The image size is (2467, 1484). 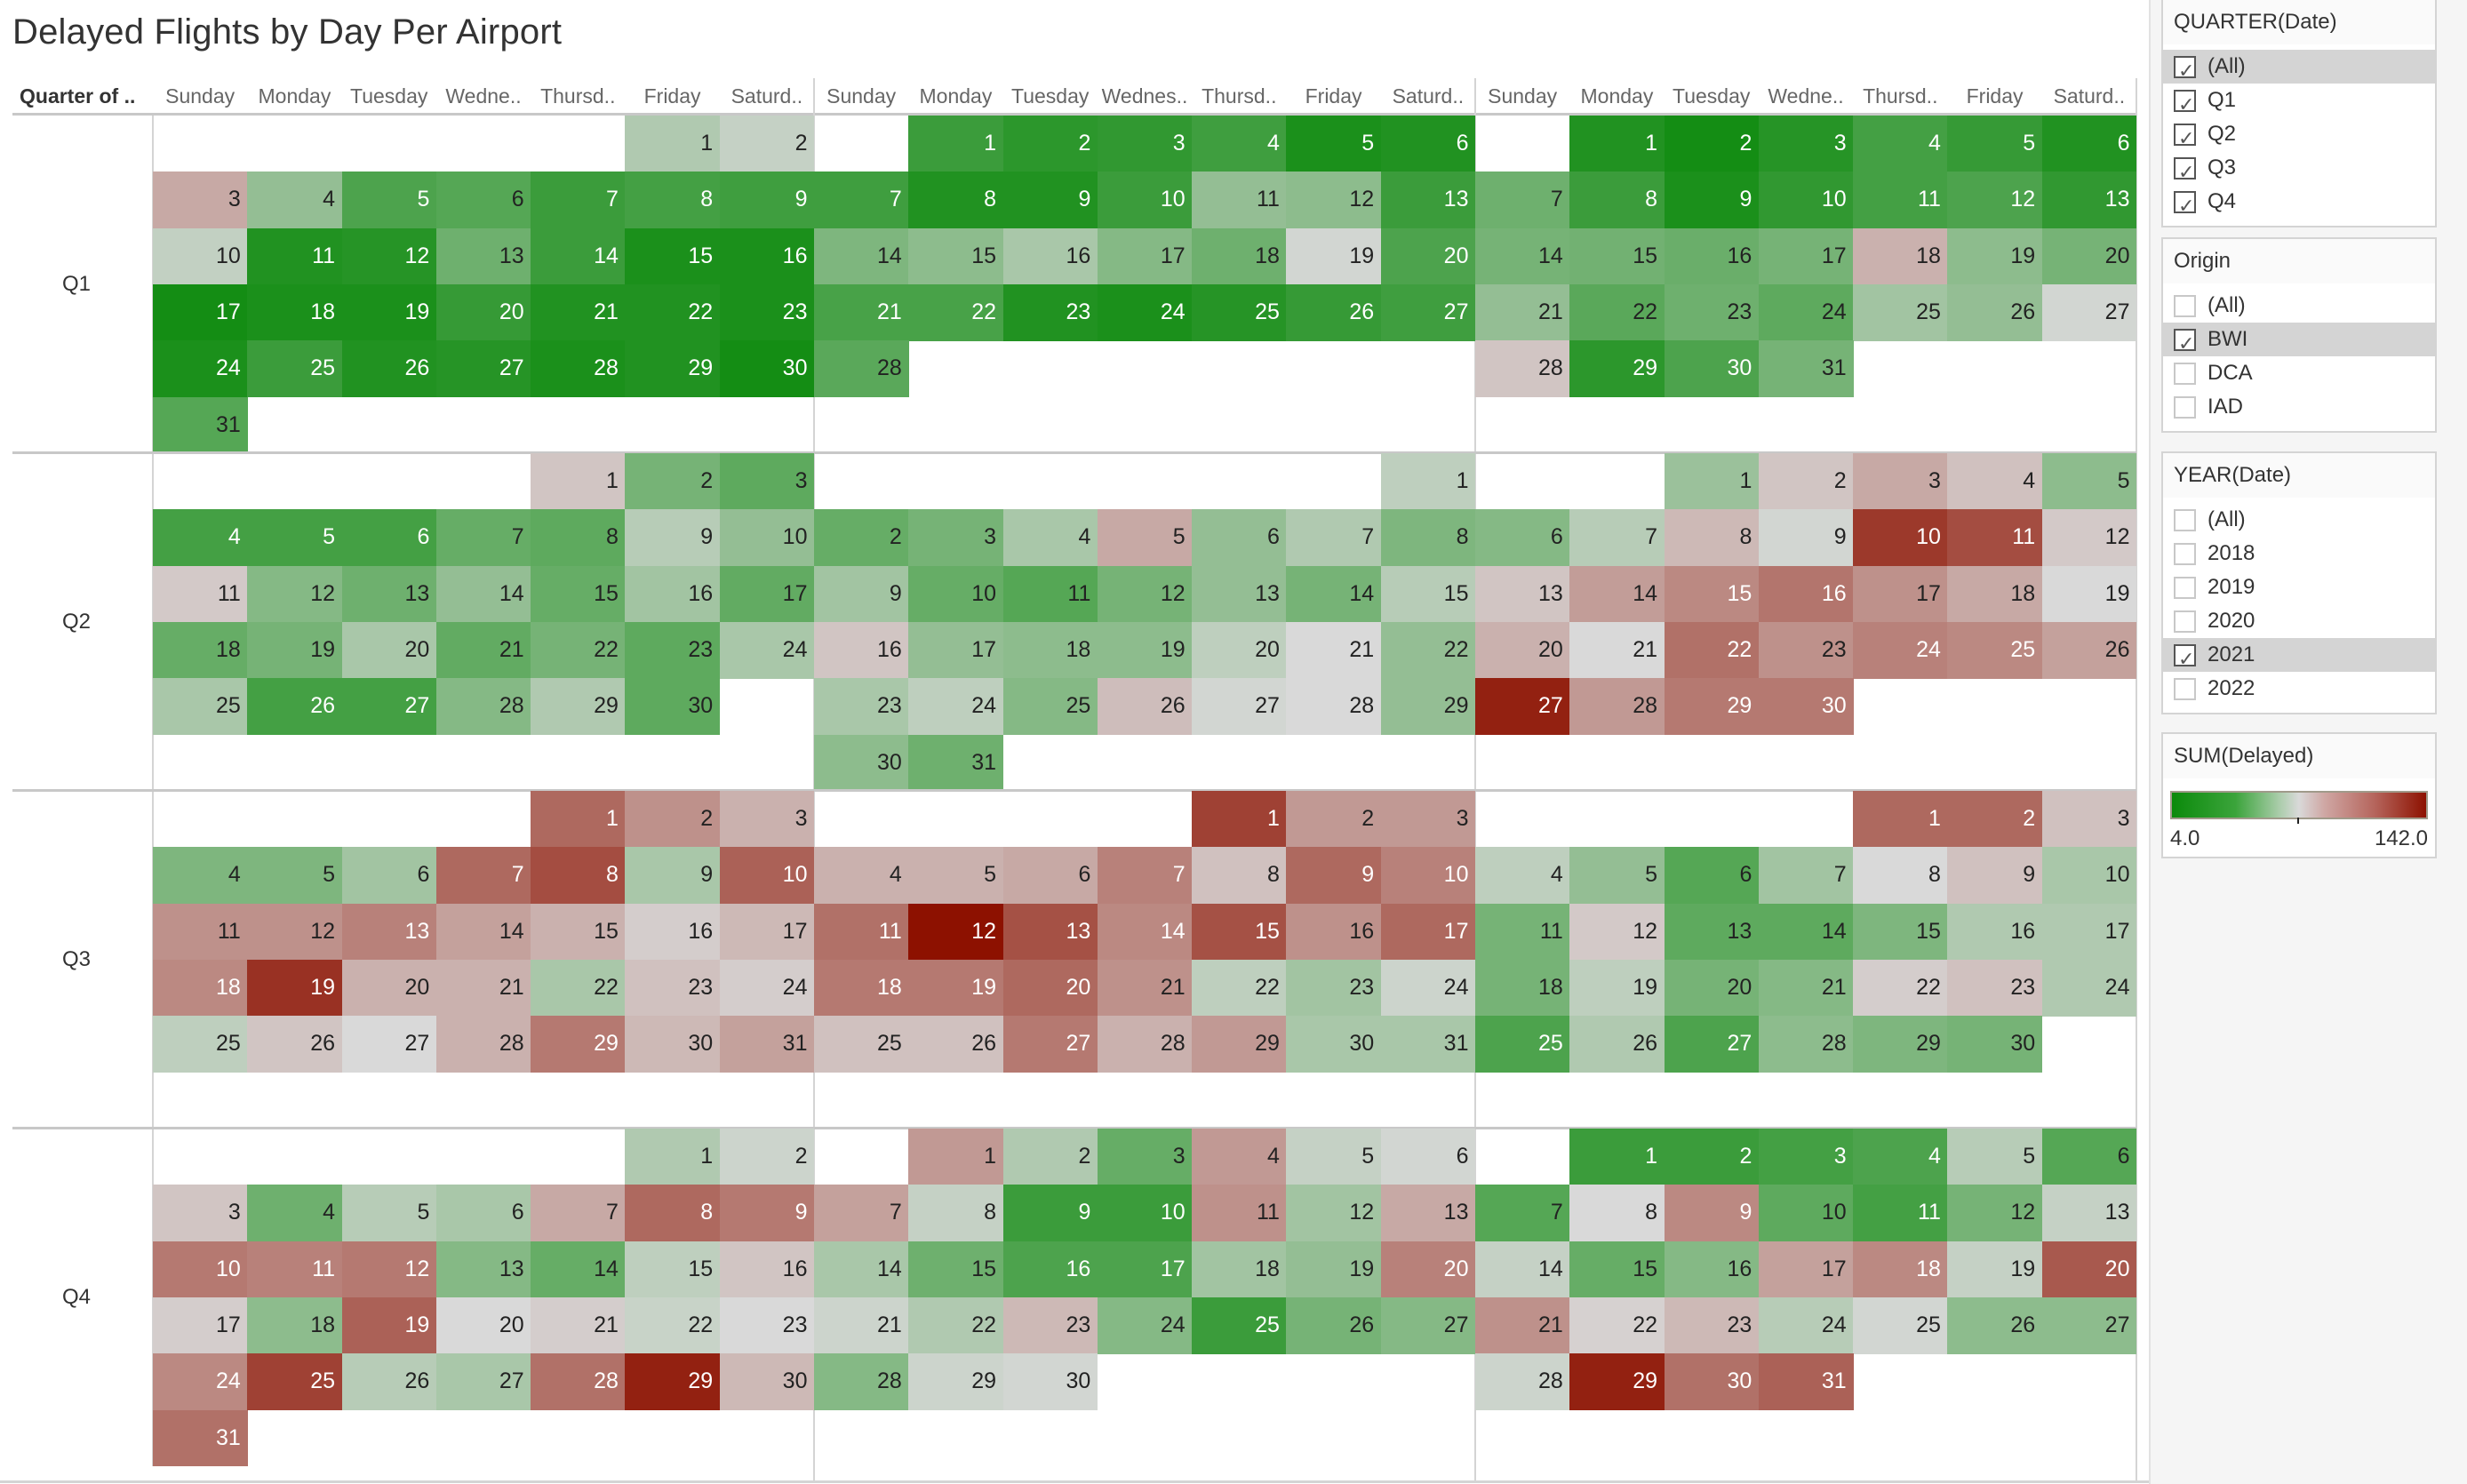 What do you see at coordinates (483, 1213) in the screenshot?
I see `day-cell: 6` at bounding box center [483, 1213].